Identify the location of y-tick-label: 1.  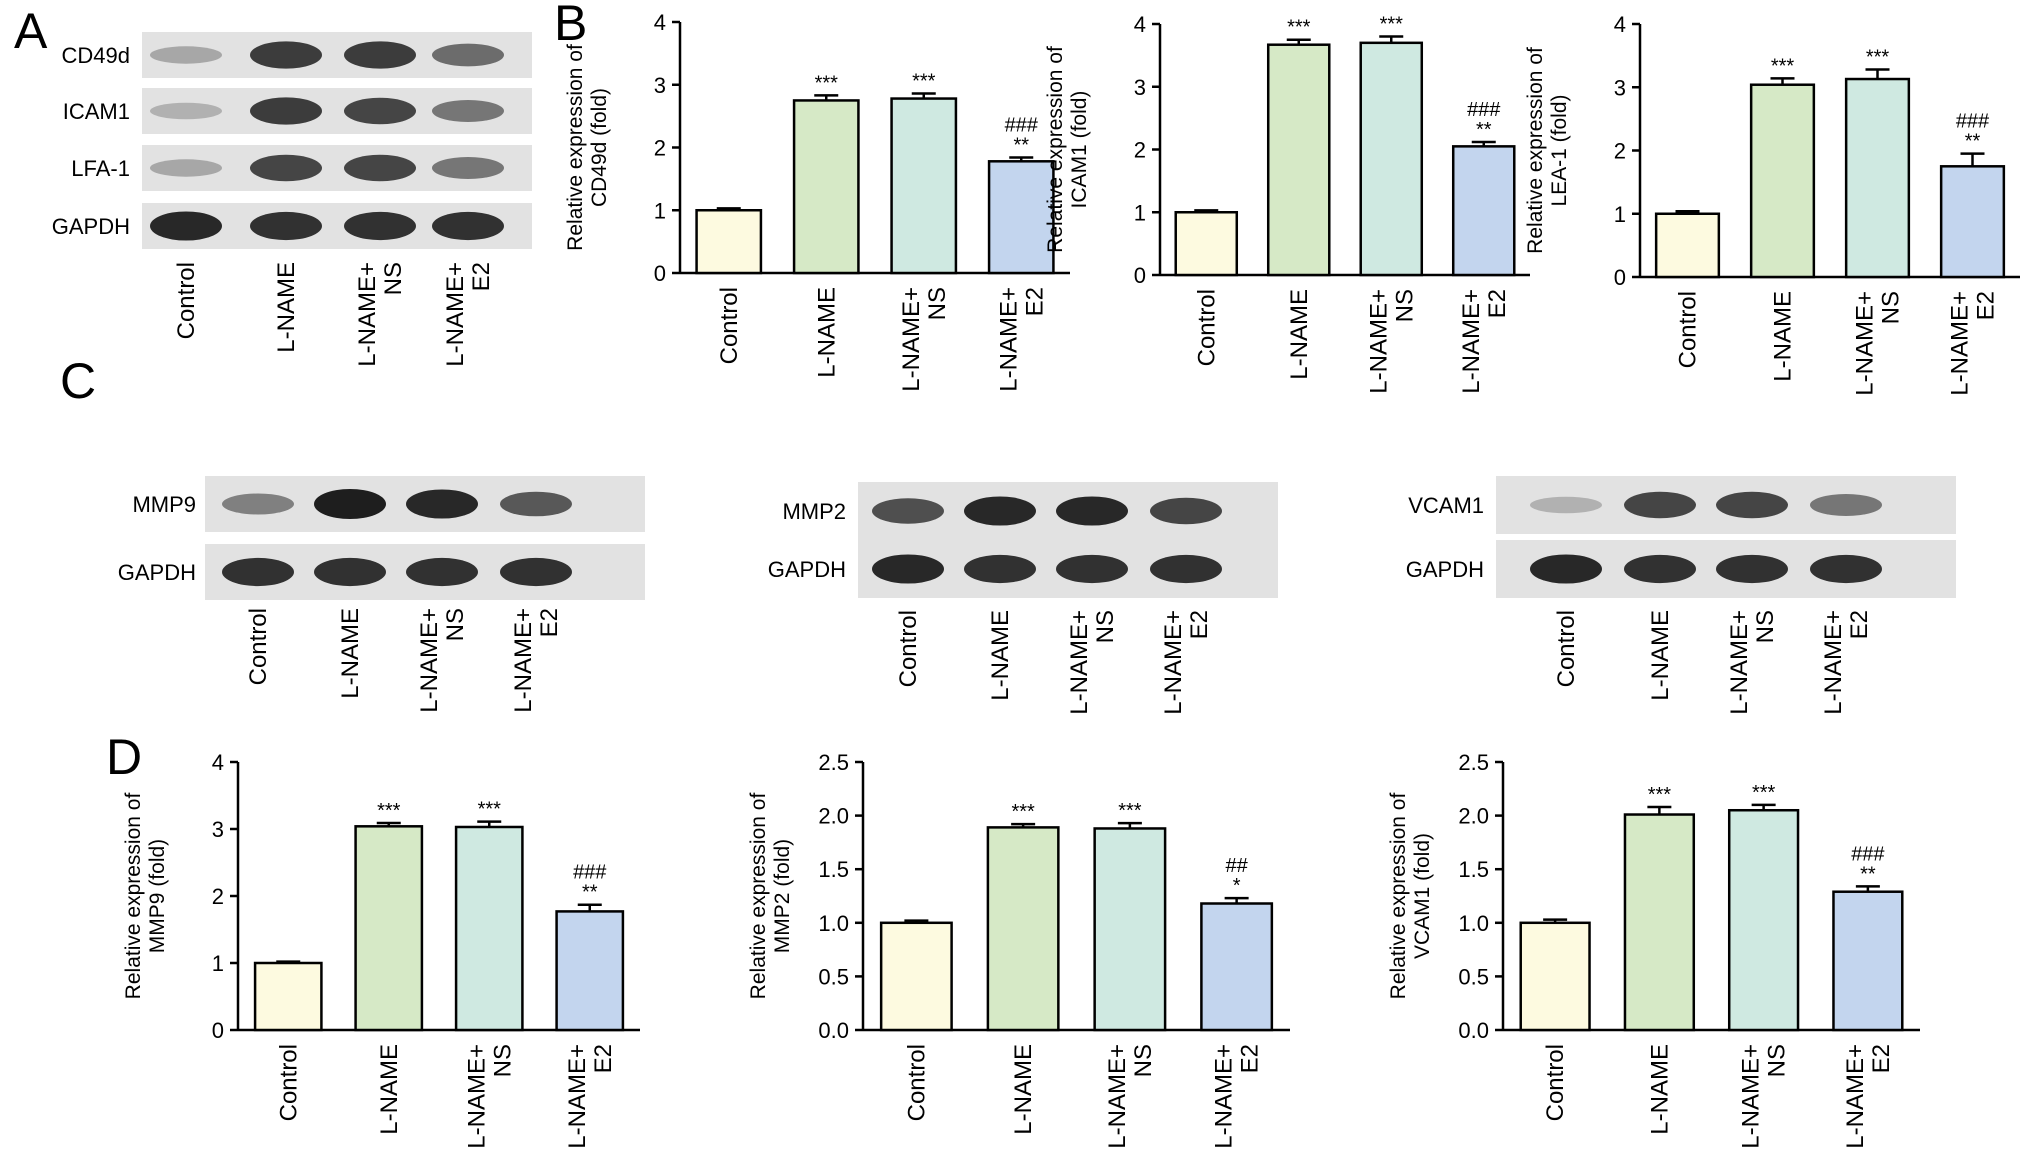
(1140, 212).